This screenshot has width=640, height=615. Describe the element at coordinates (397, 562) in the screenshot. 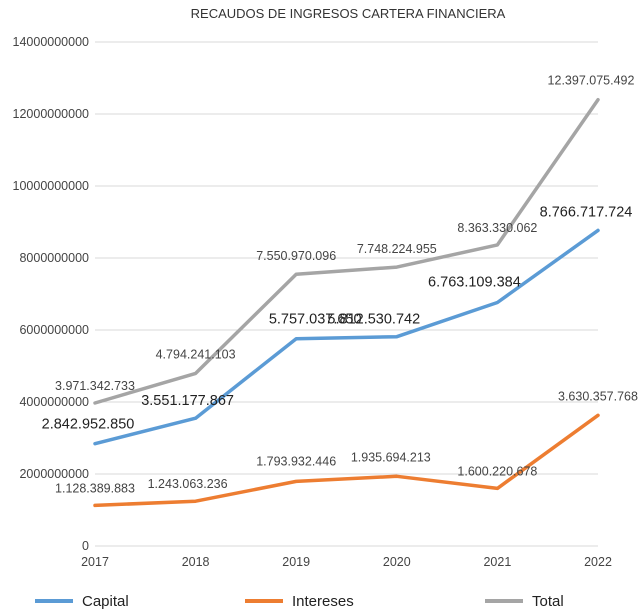

I see `x-tick-label: 2020` at that location.